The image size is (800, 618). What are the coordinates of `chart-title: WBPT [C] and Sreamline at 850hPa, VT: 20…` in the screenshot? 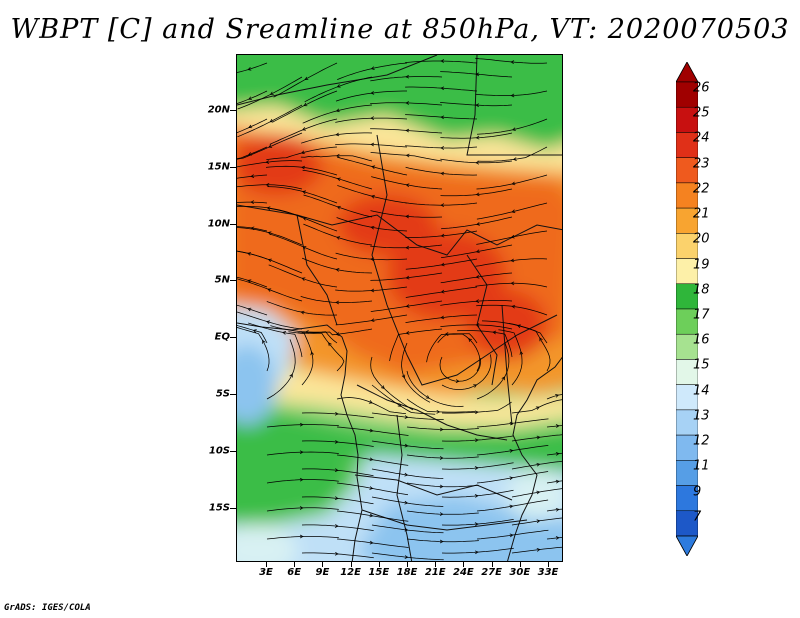 It's located at (400, 29).